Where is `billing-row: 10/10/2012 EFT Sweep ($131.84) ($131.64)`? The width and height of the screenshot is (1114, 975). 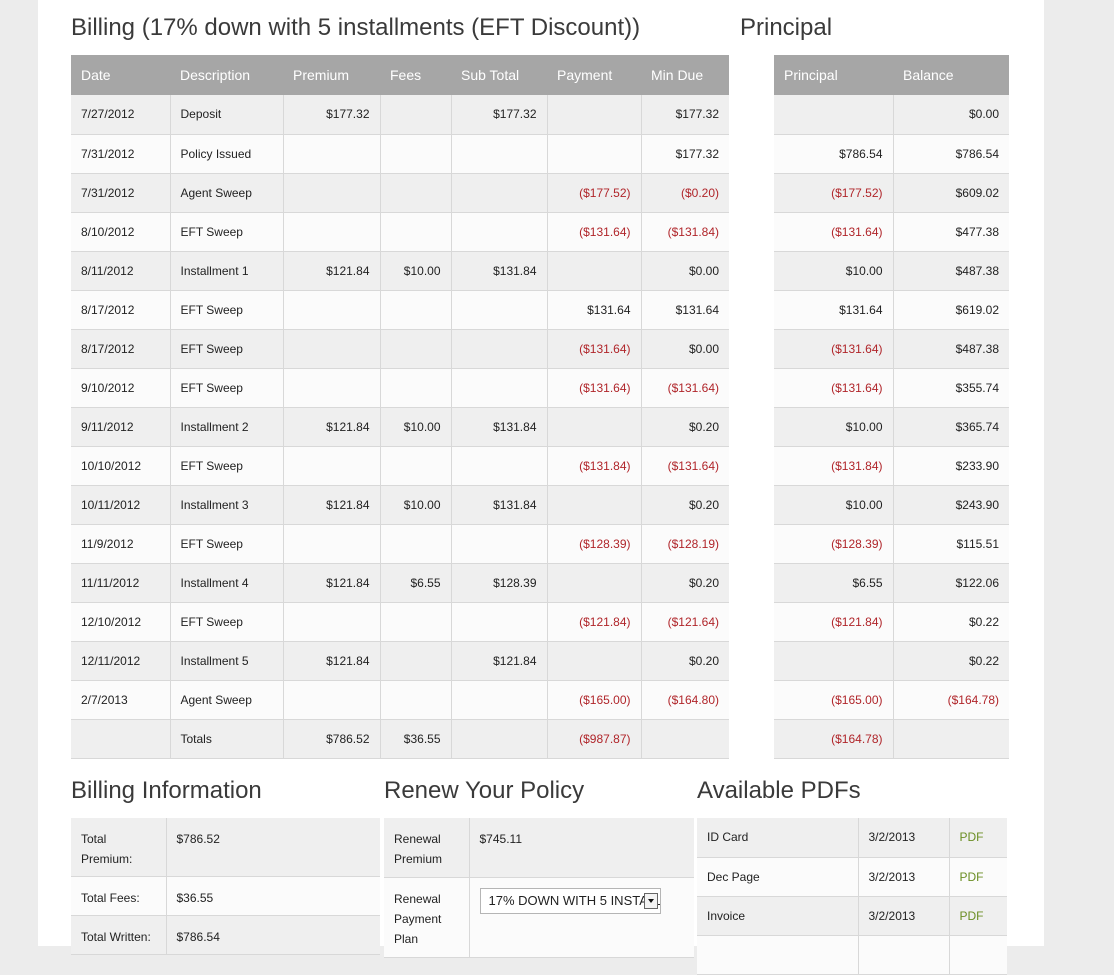
billing-row: 10/10/2012 EFT Sweep ($131.84) ($131.64) is located at coordinates (400, 466).